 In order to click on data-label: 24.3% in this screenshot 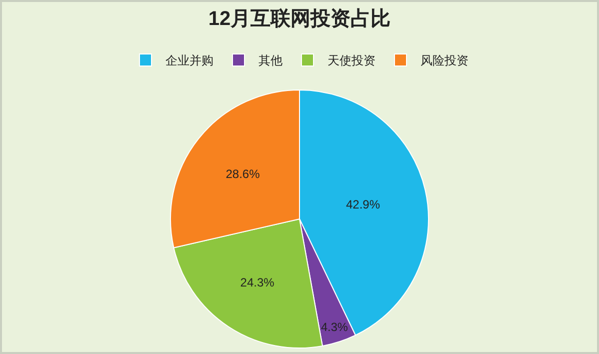, I will do `click(257, 283)`.